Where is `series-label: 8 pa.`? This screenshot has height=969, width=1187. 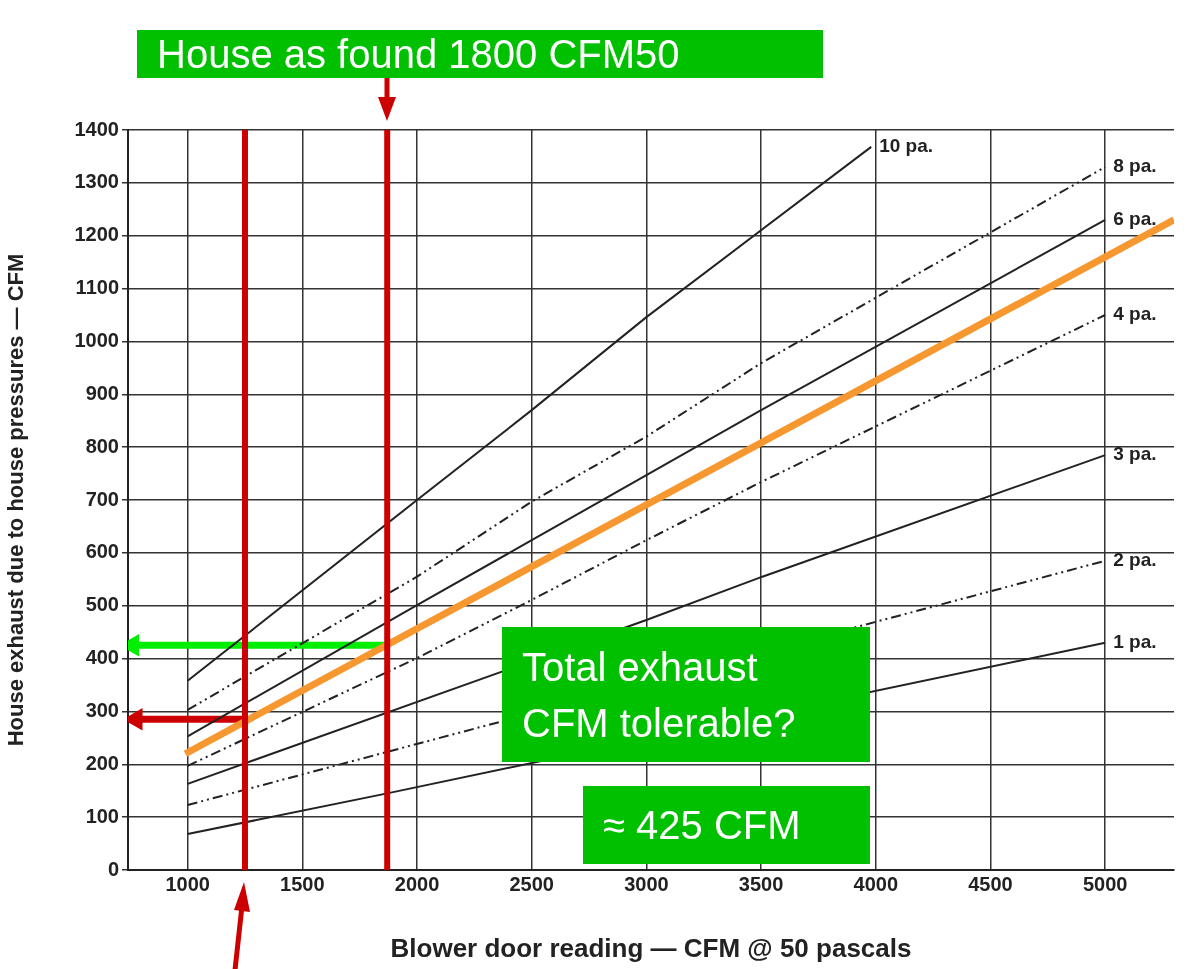
series-label: 8 pa. is located at coordinates (1135, 166).